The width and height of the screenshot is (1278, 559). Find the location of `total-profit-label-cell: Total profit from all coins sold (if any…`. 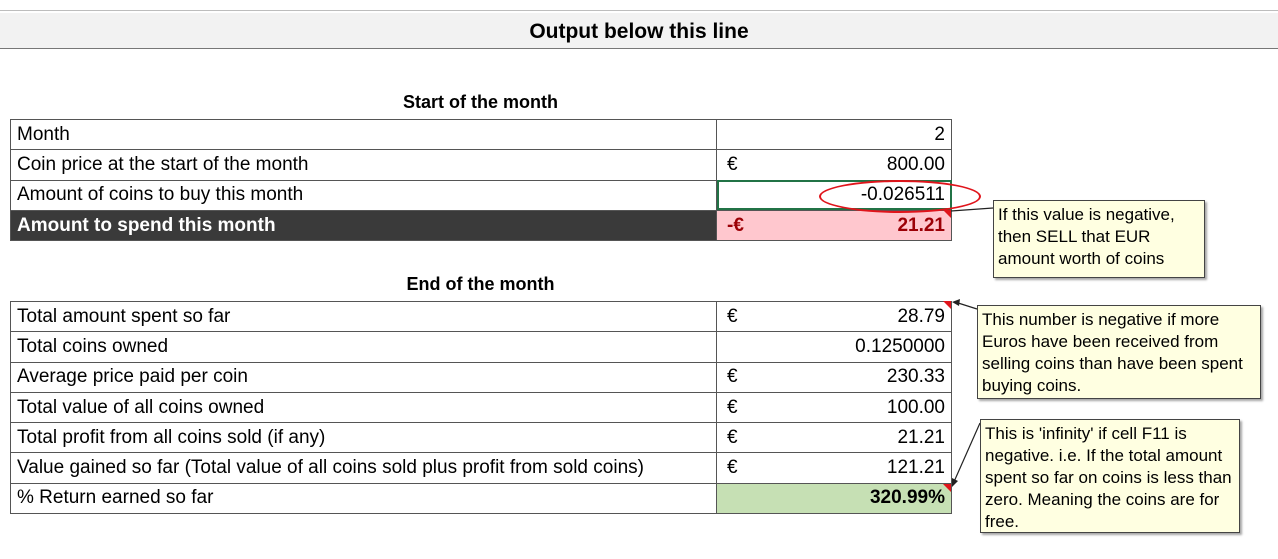

total-profit-label-cell: Total profit from all coins sold (if any… is located at coordinates (363, 438).